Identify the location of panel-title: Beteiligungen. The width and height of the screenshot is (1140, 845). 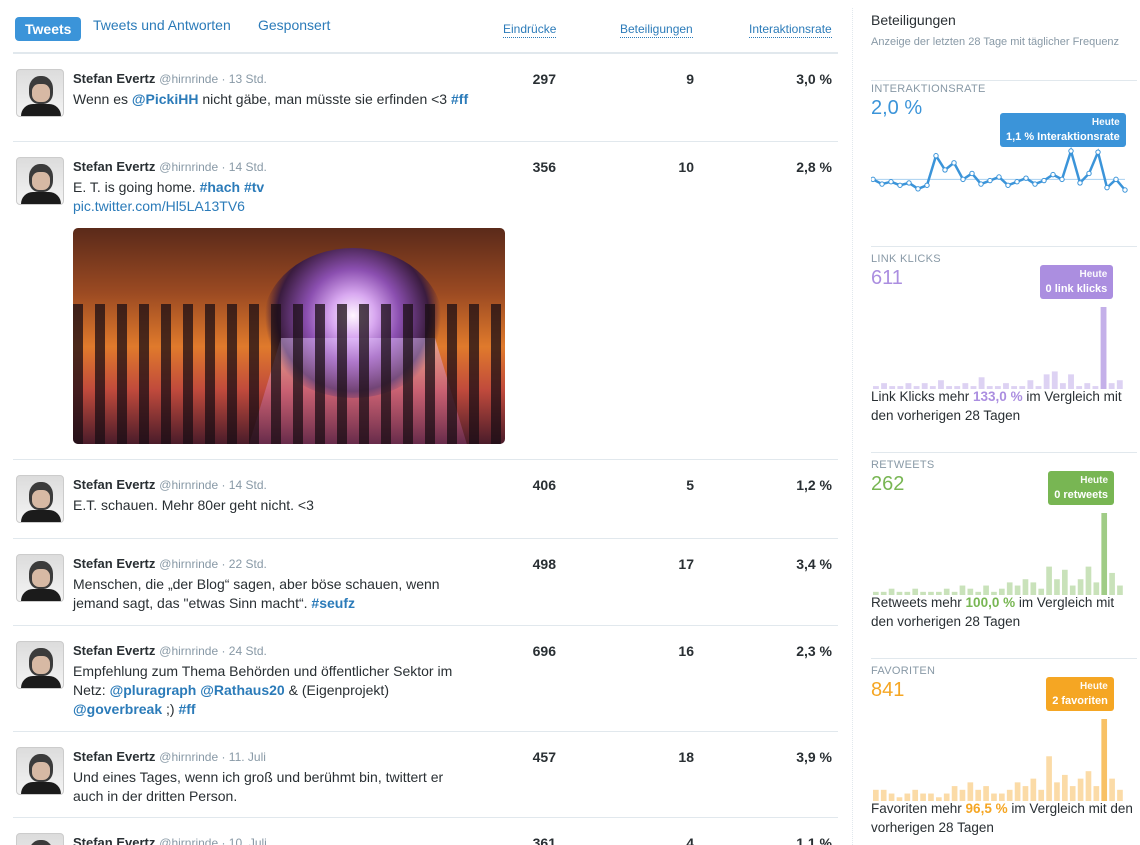
(913, 20).